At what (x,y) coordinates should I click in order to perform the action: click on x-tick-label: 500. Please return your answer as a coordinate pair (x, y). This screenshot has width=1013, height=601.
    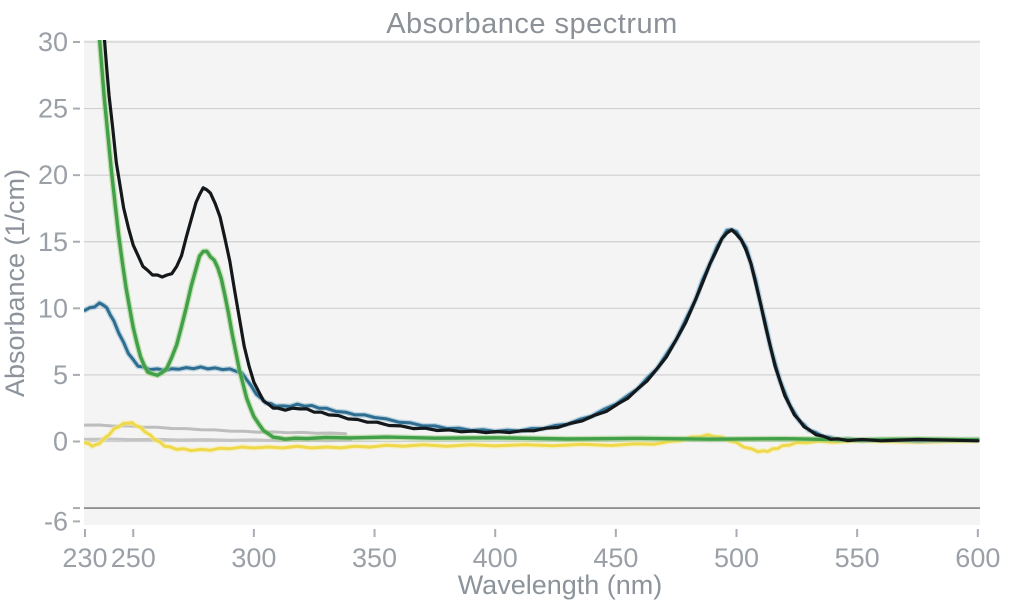
    Looking at the image, I should click on (736, 558).